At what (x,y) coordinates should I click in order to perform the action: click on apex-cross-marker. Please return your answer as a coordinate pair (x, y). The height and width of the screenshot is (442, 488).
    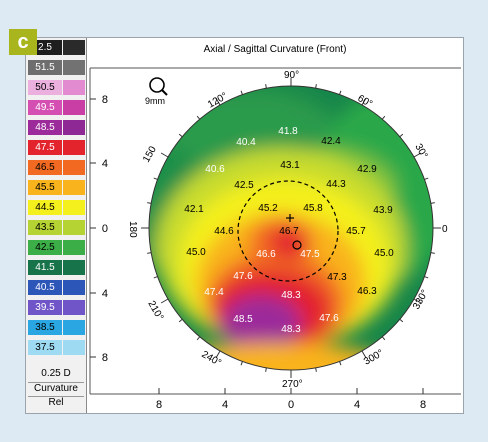
    Looking at the image, I should click on (290, 218).